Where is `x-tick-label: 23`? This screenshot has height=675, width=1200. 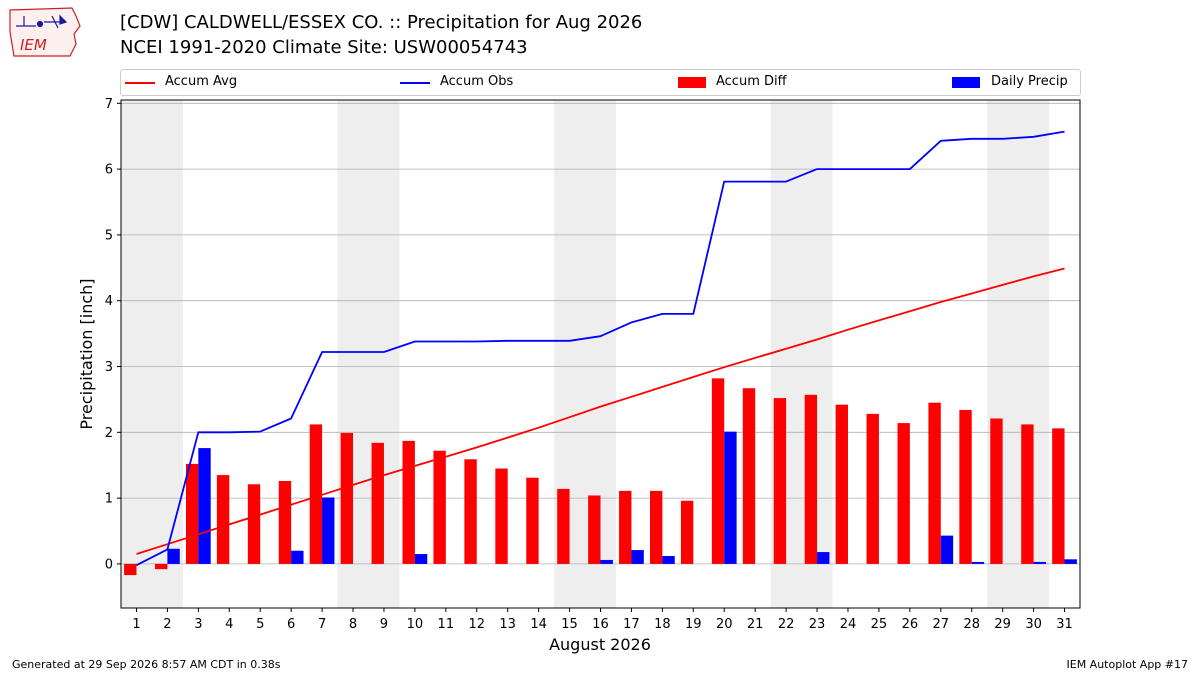
x-tick-label: 23 is located at coordinates (817, 624).